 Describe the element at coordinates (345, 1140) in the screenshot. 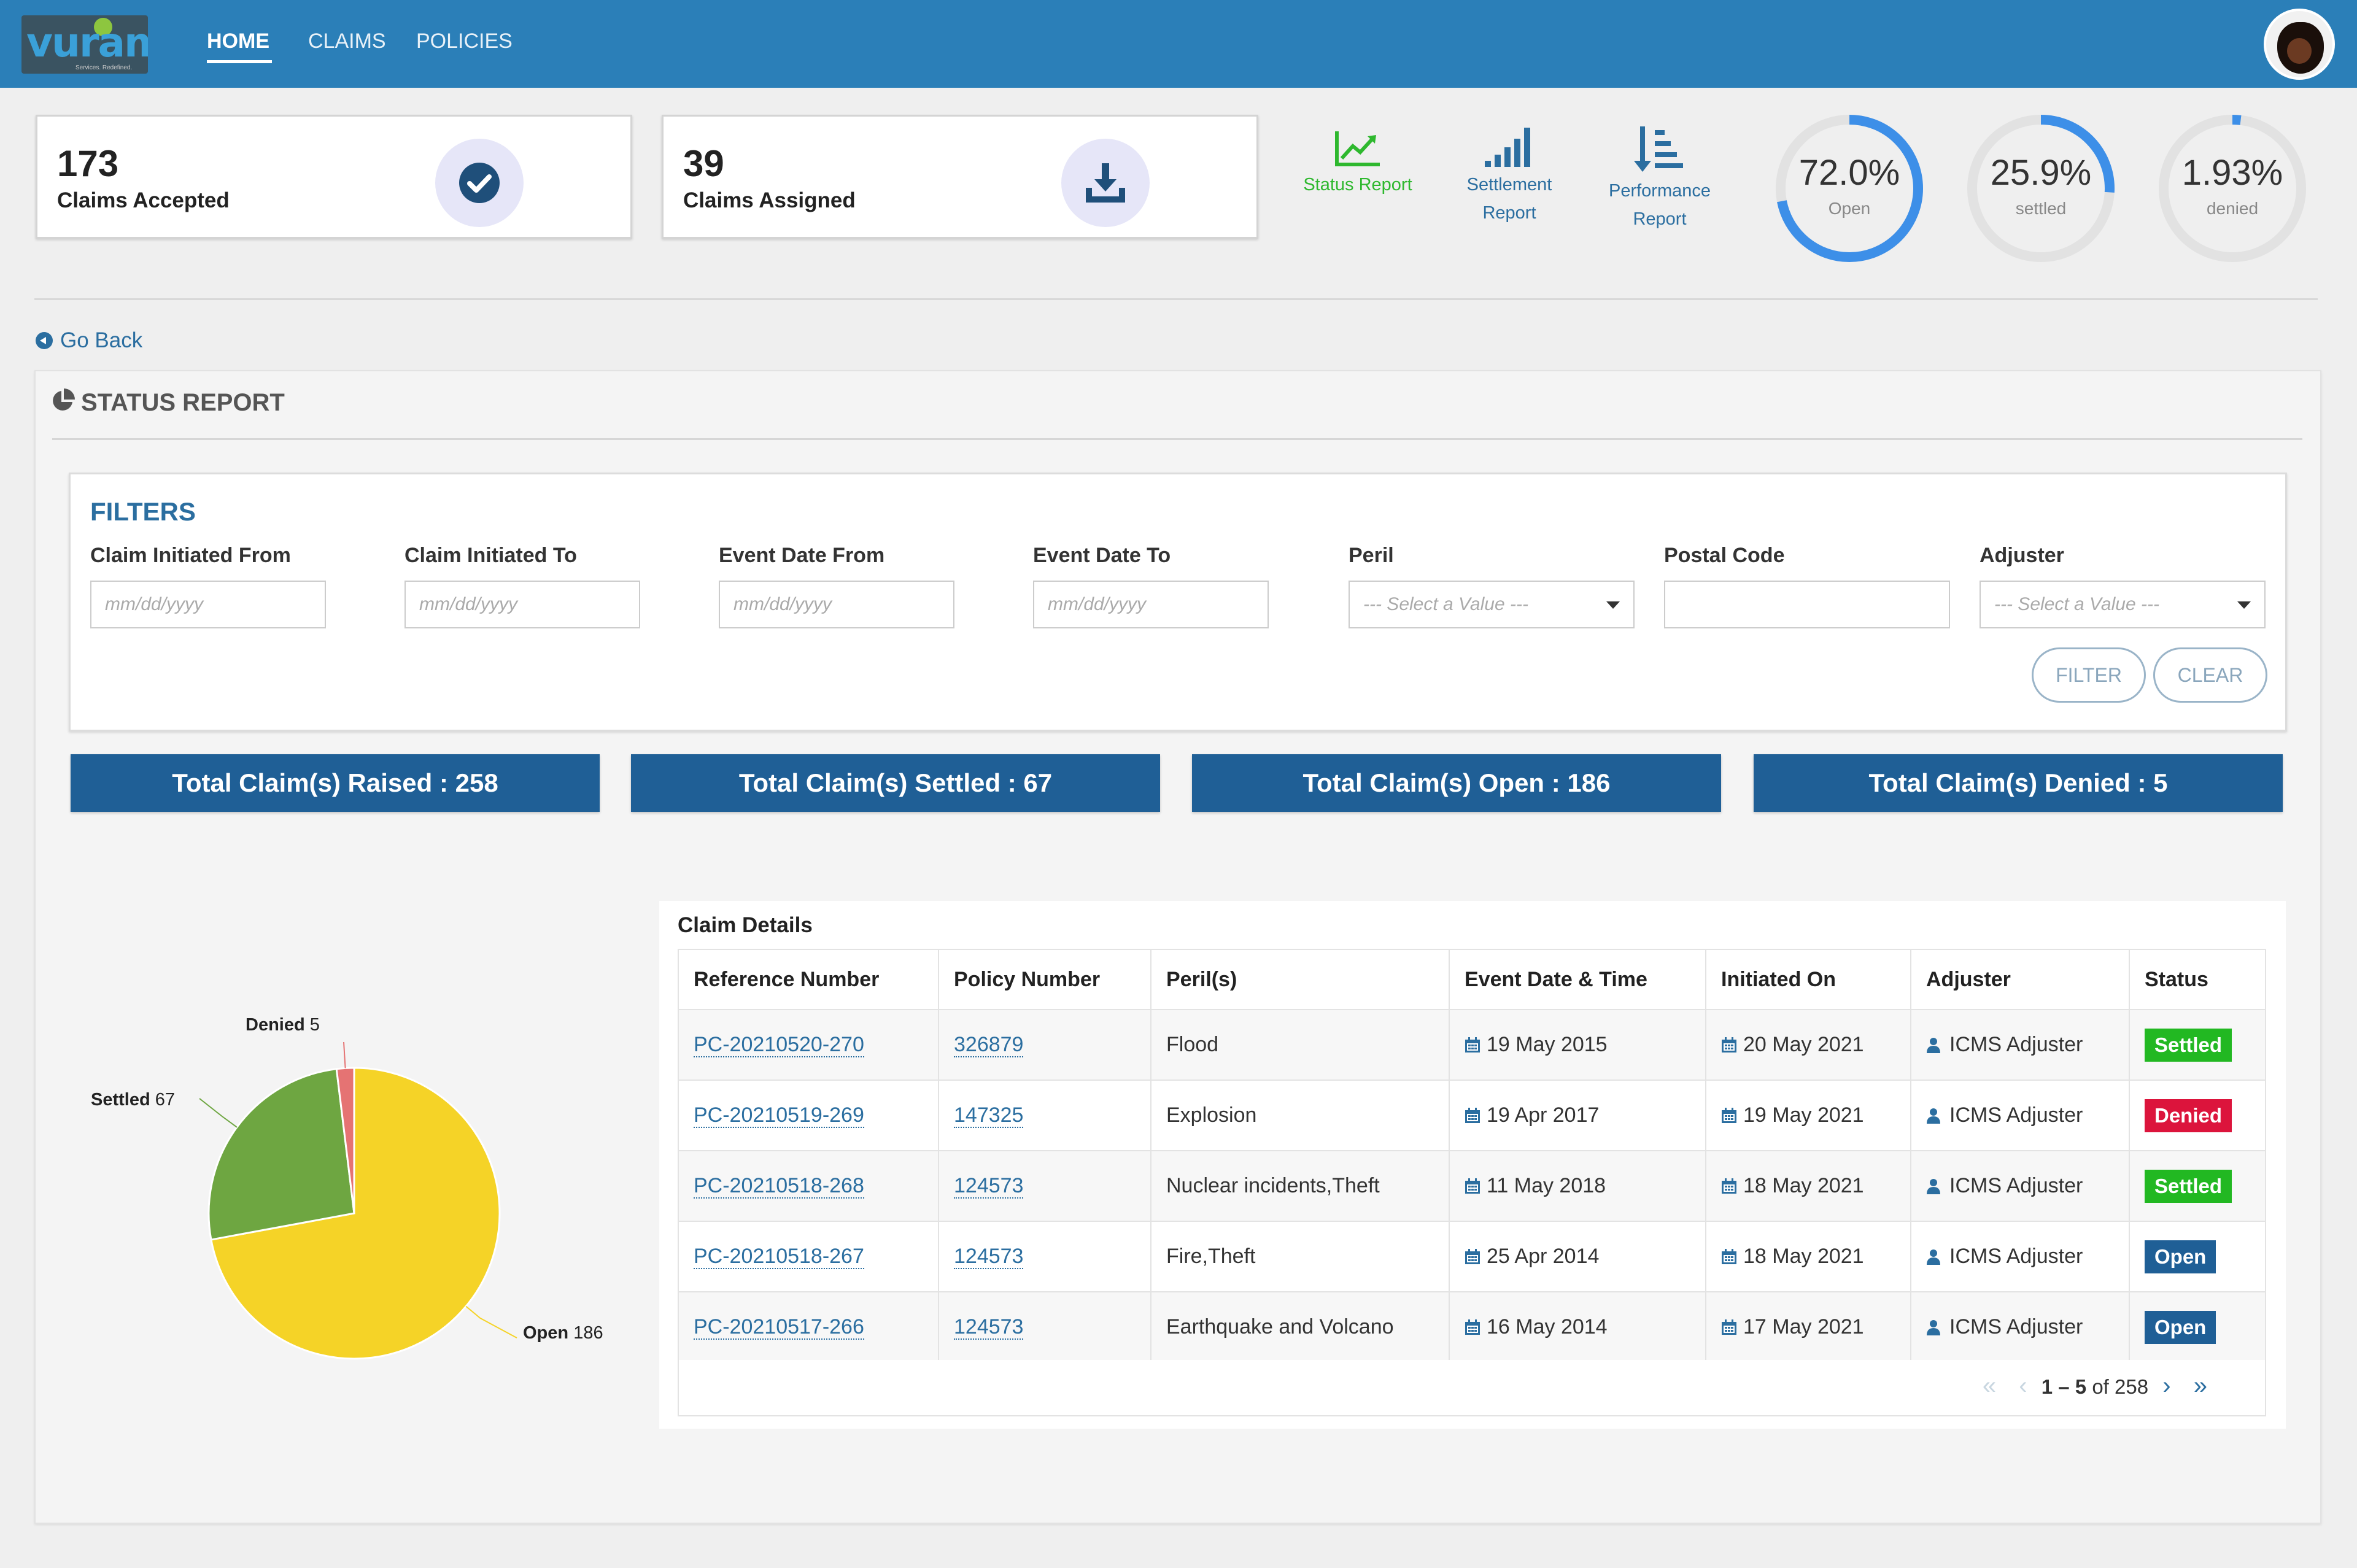

I see `pie-slice-denied` at that location.